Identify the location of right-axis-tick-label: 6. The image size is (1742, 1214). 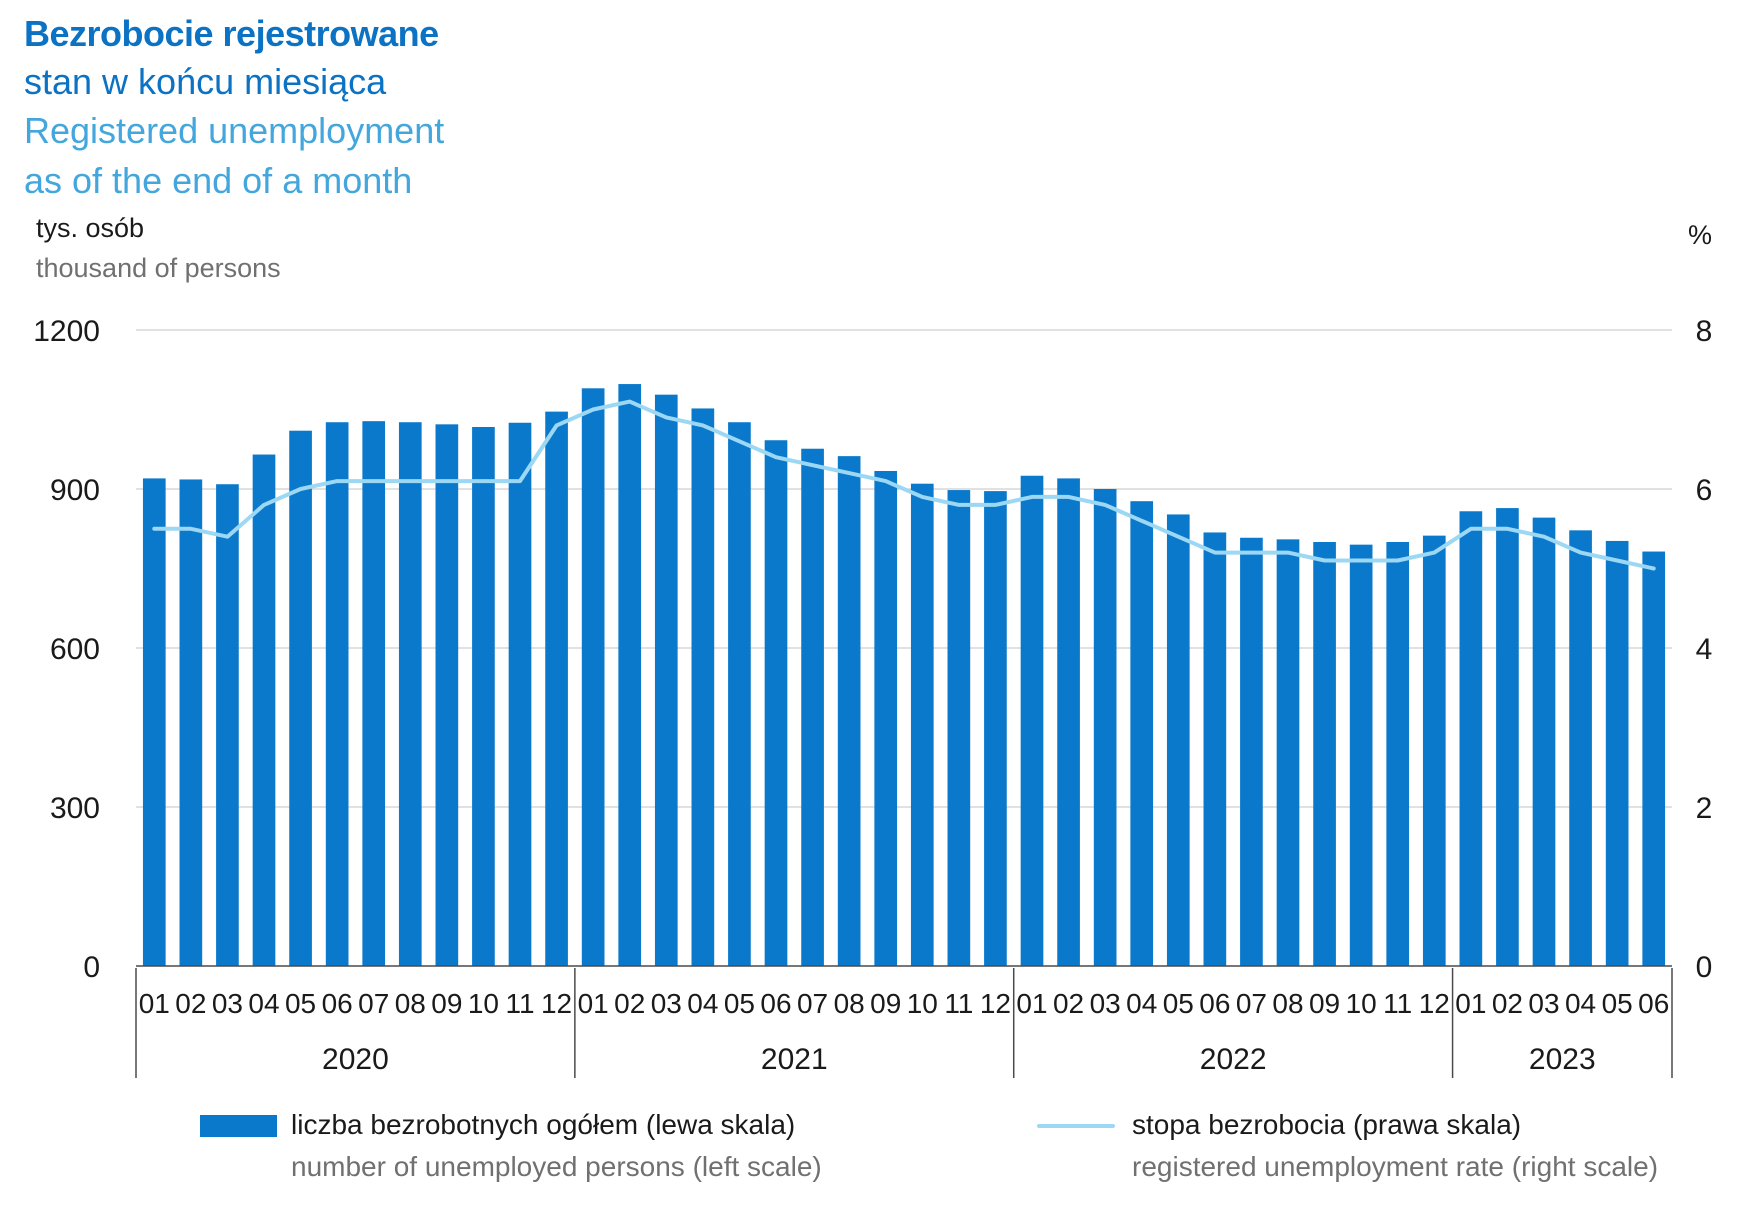
(1704, 490).